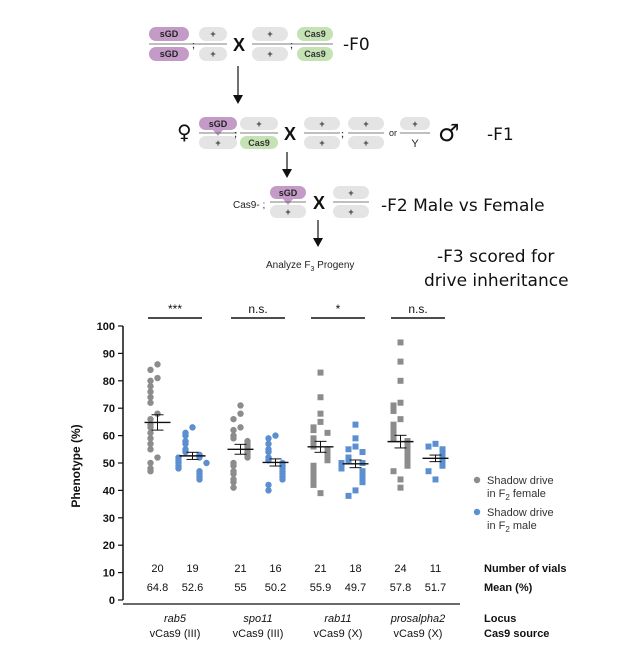 The image size is (628, 656). What do you see at coordinates (192, 588) in the screenshot?
I see `mean-value: 52.6` at bounding box center [192, 588].